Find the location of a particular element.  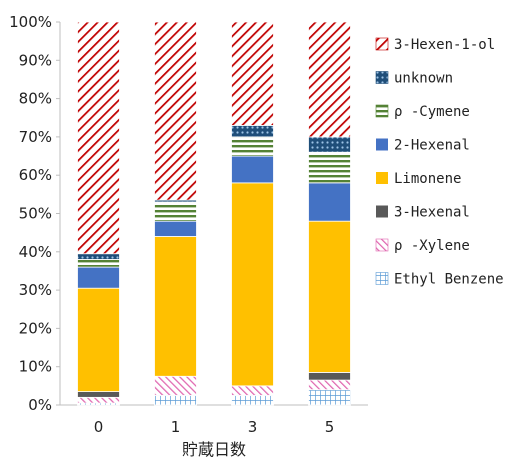

y-tick-label: 40% is located at coordinates (35, 252).